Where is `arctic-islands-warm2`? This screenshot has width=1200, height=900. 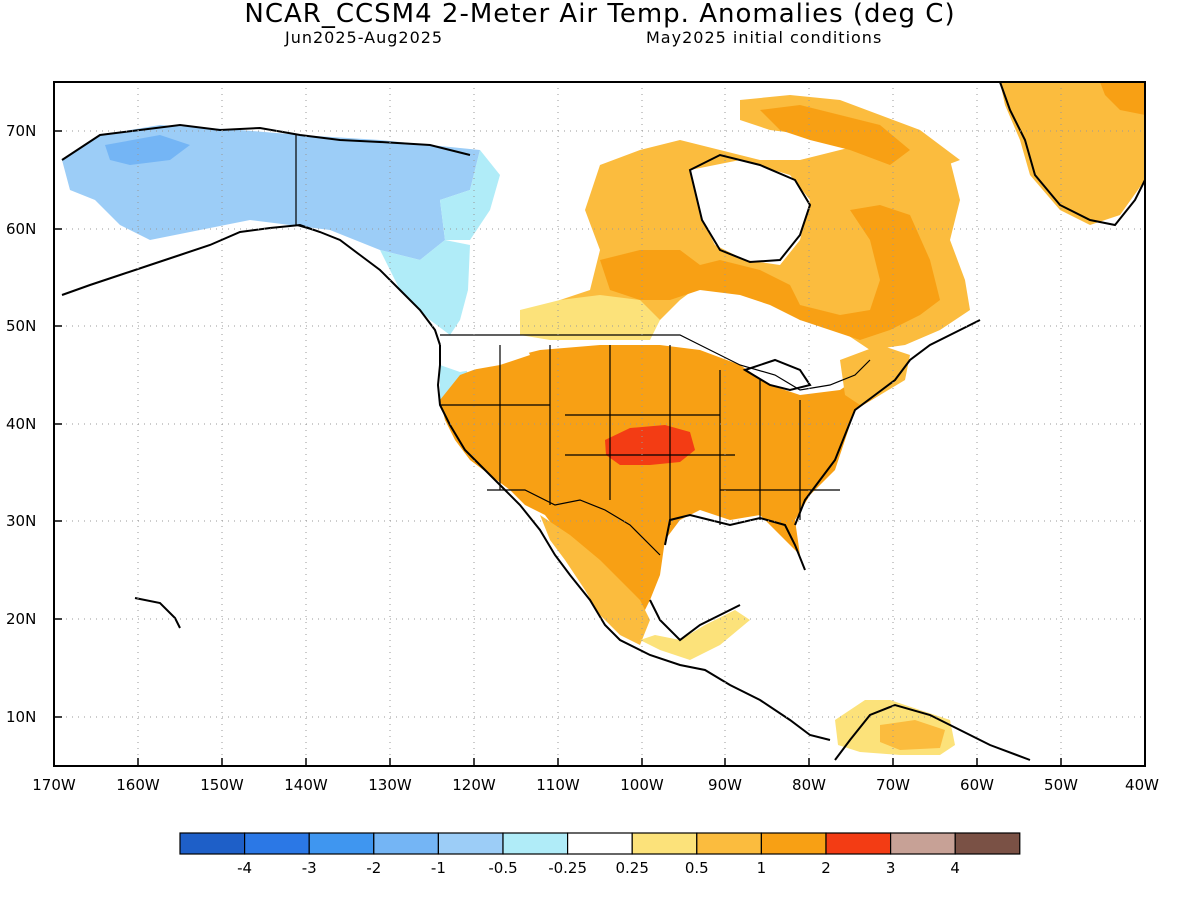
arctic-islands-warm2 is located at coordinates (835, 135).